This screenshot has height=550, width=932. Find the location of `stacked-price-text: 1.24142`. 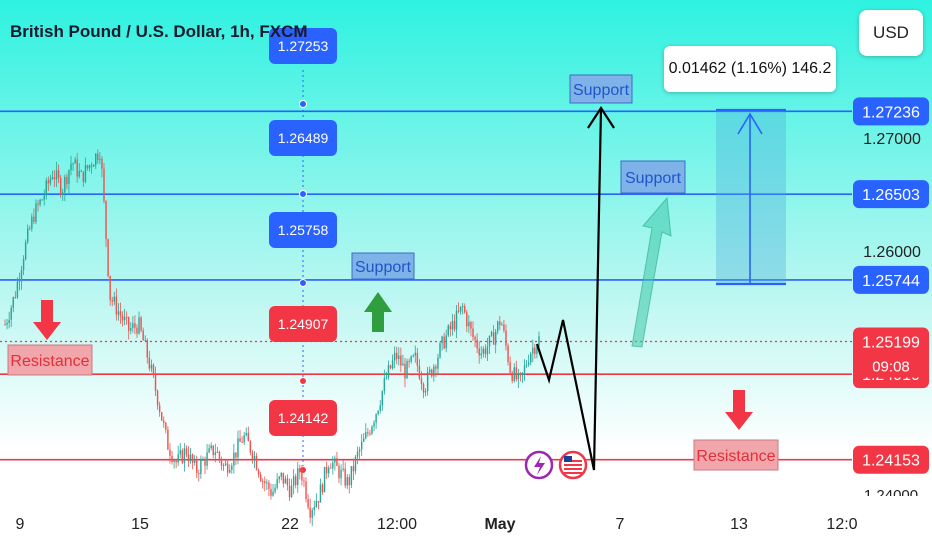

stacked-price-text: 1.24142 is located at coordinates (303, 418).